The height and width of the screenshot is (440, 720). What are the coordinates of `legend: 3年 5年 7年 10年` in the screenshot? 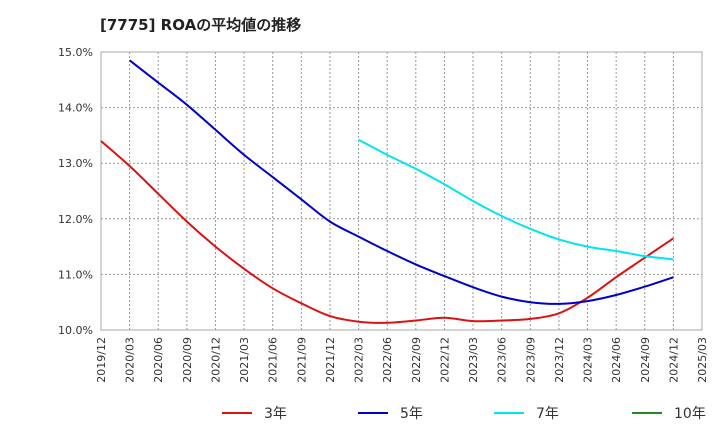 It's located at (464, 414).